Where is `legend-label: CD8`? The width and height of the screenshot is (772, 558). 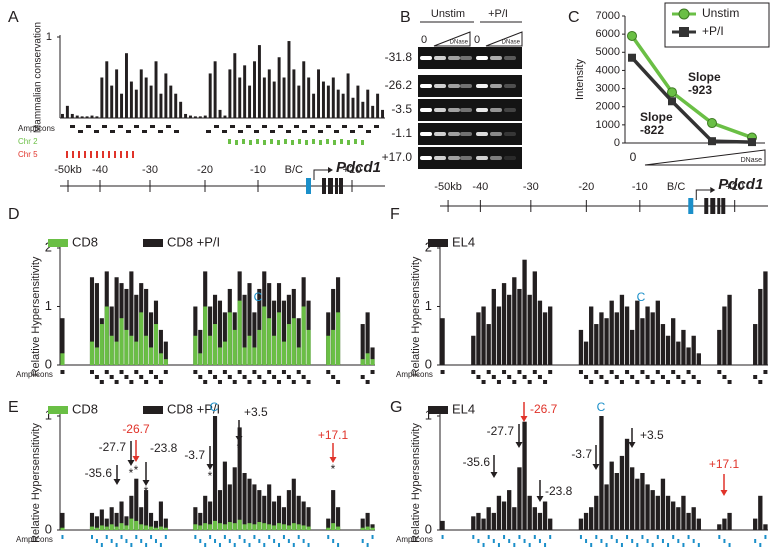 legend-label: CD8 is located at coordinates (85, 241).